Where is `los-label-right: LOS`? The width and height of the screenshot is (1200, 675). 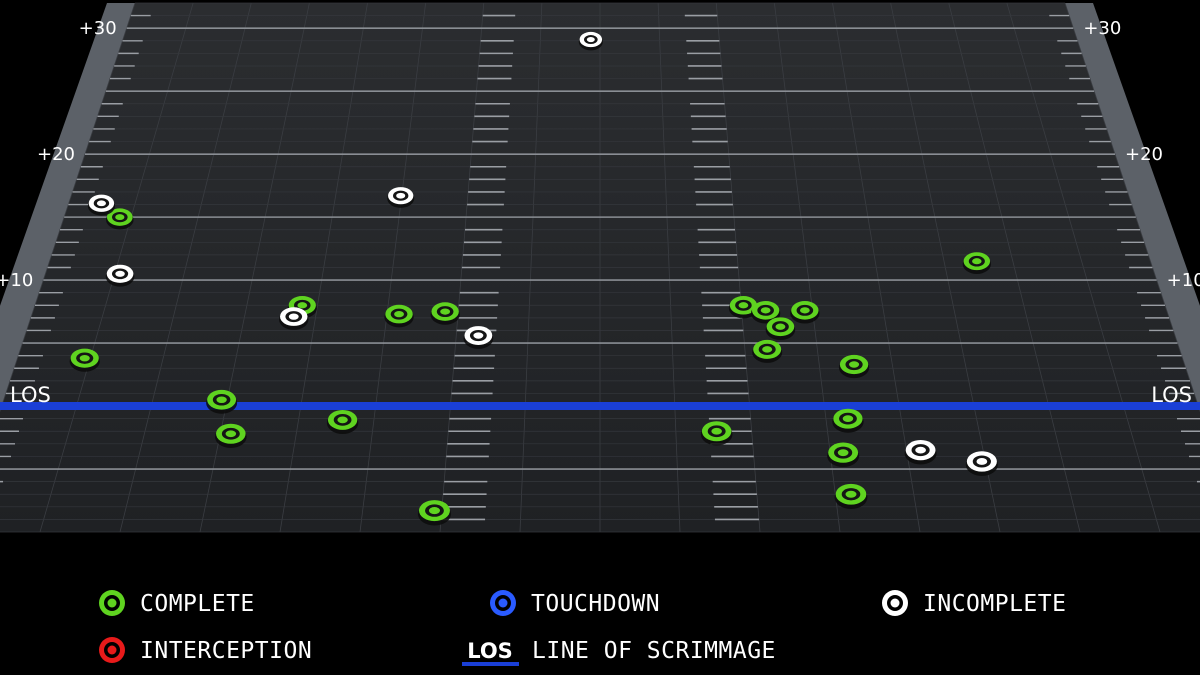
los-label-right: LOS is located at coordinates (1171, 395).